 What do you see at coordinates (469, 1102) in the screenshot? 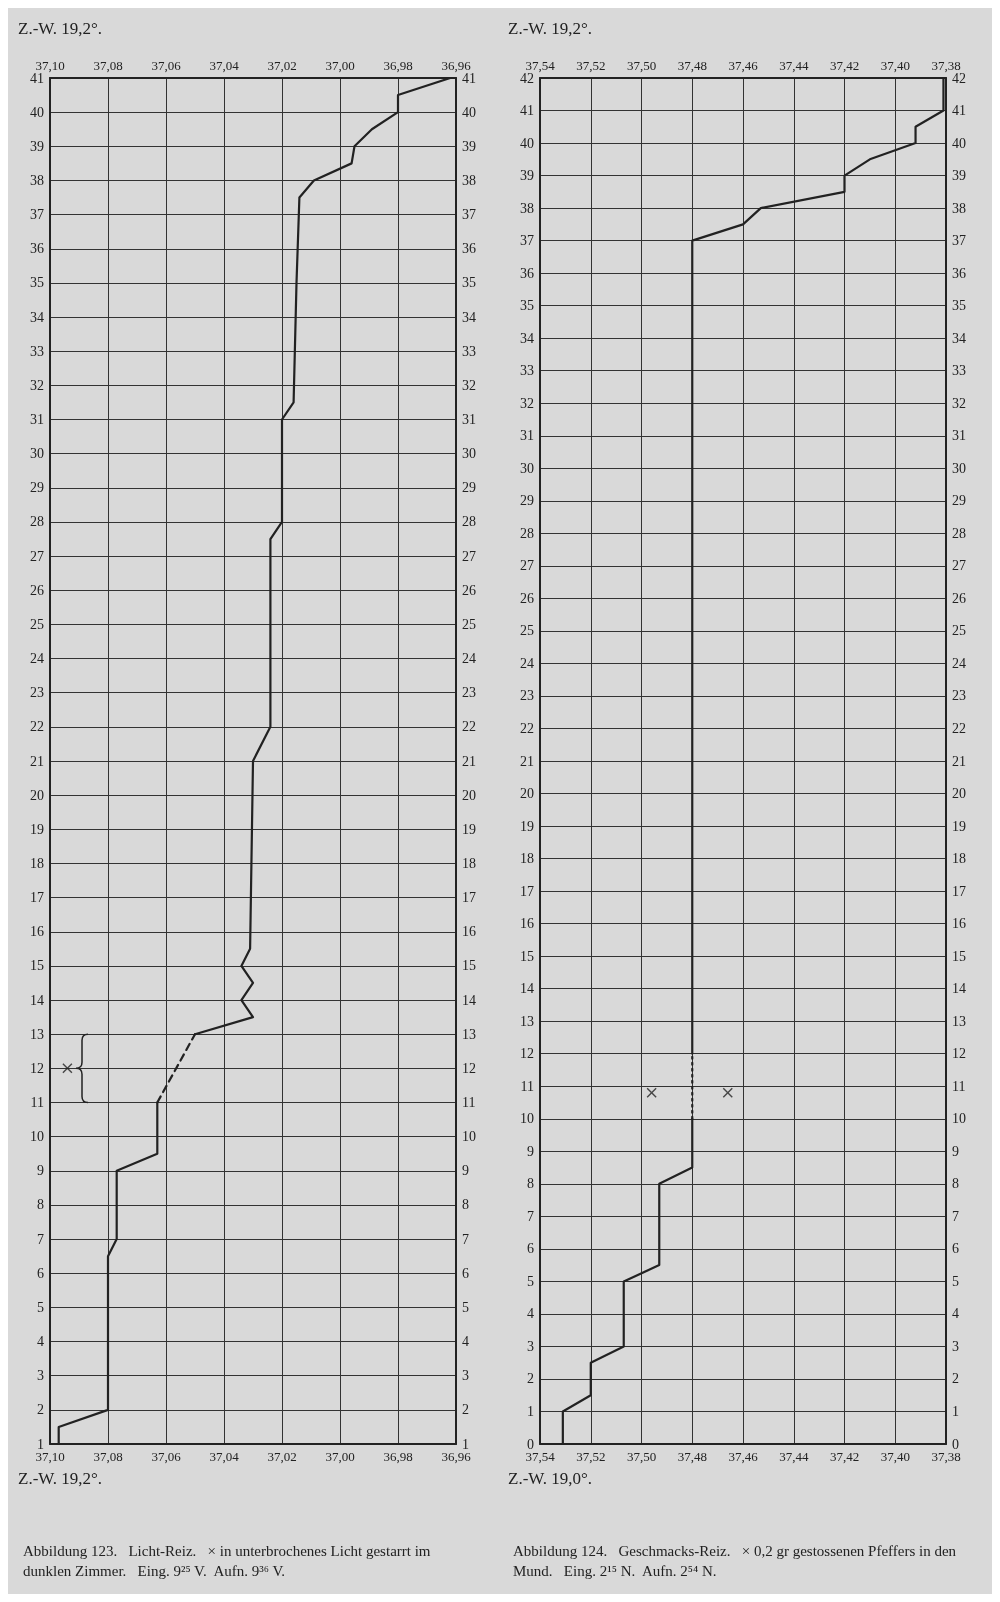
I see `y2-tick-label: 11` at bounding box center [469, 1102].